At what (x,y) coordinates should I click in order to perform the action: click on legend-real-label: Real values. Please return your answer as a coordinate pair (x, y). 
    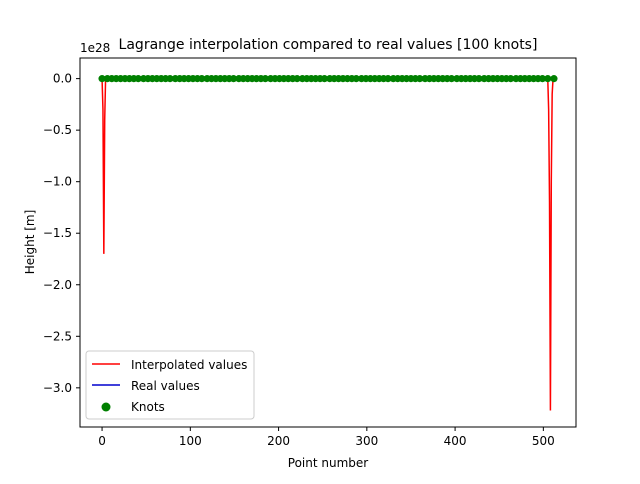
    Looking at the image, I should click on (165, 386).